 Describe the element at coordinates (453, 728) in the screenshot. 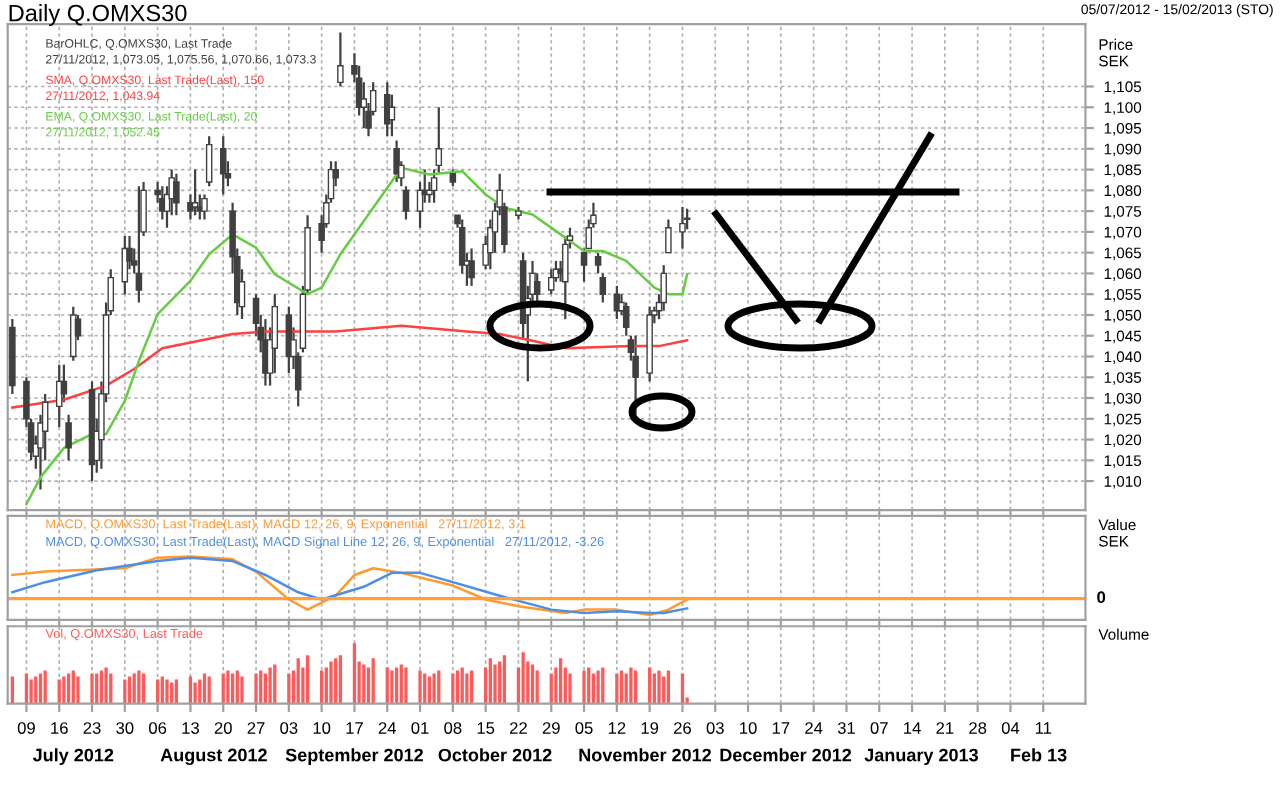

I see `x-tick-label: 08` at that location.